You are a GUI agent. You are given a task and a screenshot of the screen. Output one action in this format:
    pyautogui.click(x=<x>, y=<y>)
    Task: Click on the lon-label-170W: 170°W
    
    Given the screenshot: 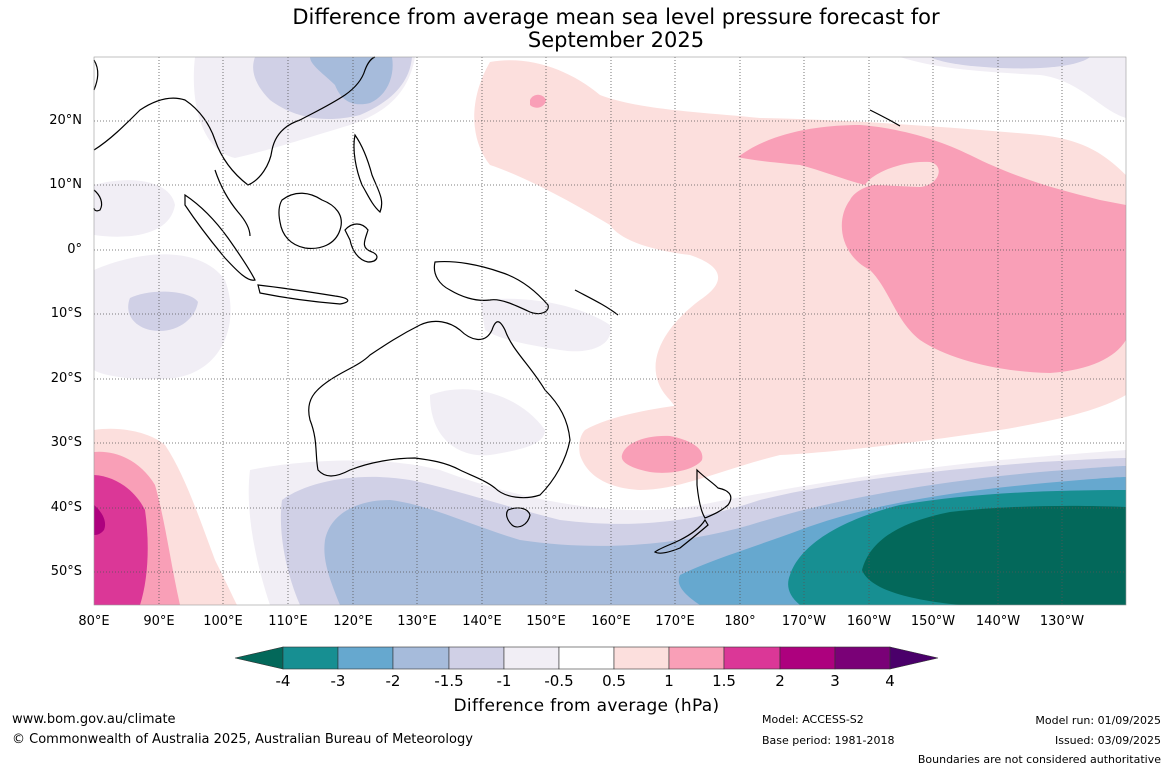 What is the action you would take?
    pyautogui.click(x=804, y=621)
    